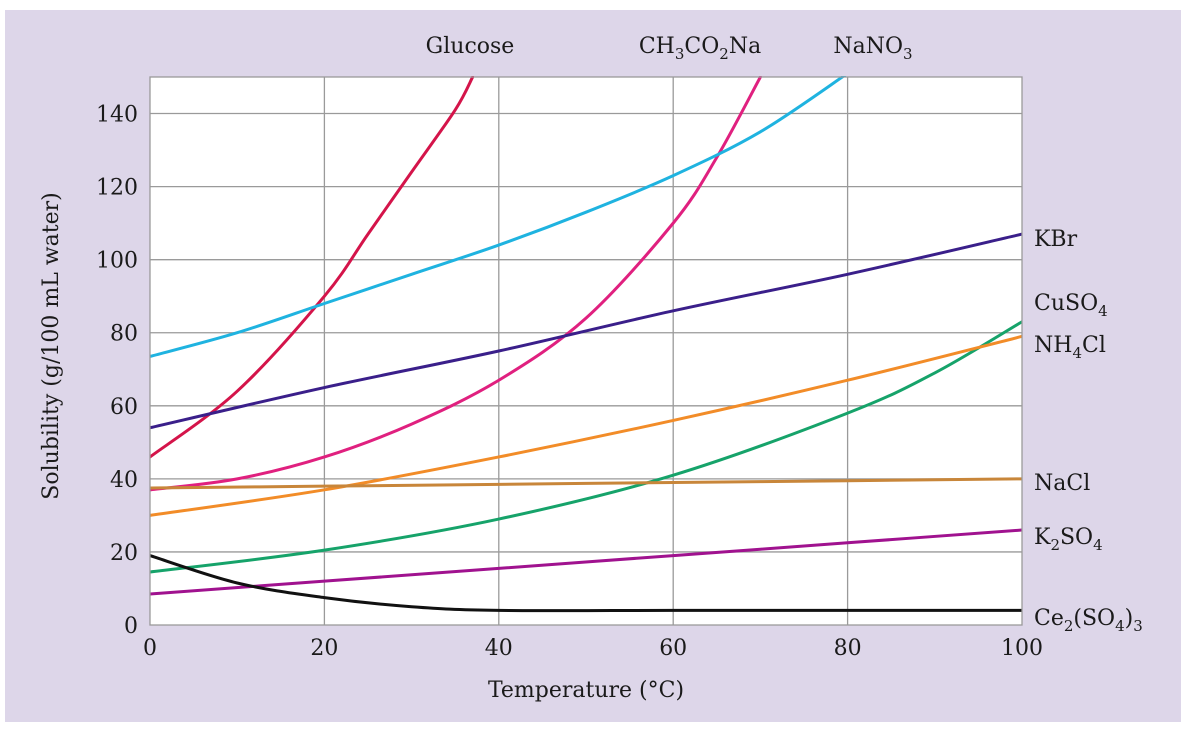 This screenshot has width=1186, height=733. Describe the element at coordinates (700, 48) in the screenshot. I see `series-label-ch3co2na: CH3CO2Na` at that location.